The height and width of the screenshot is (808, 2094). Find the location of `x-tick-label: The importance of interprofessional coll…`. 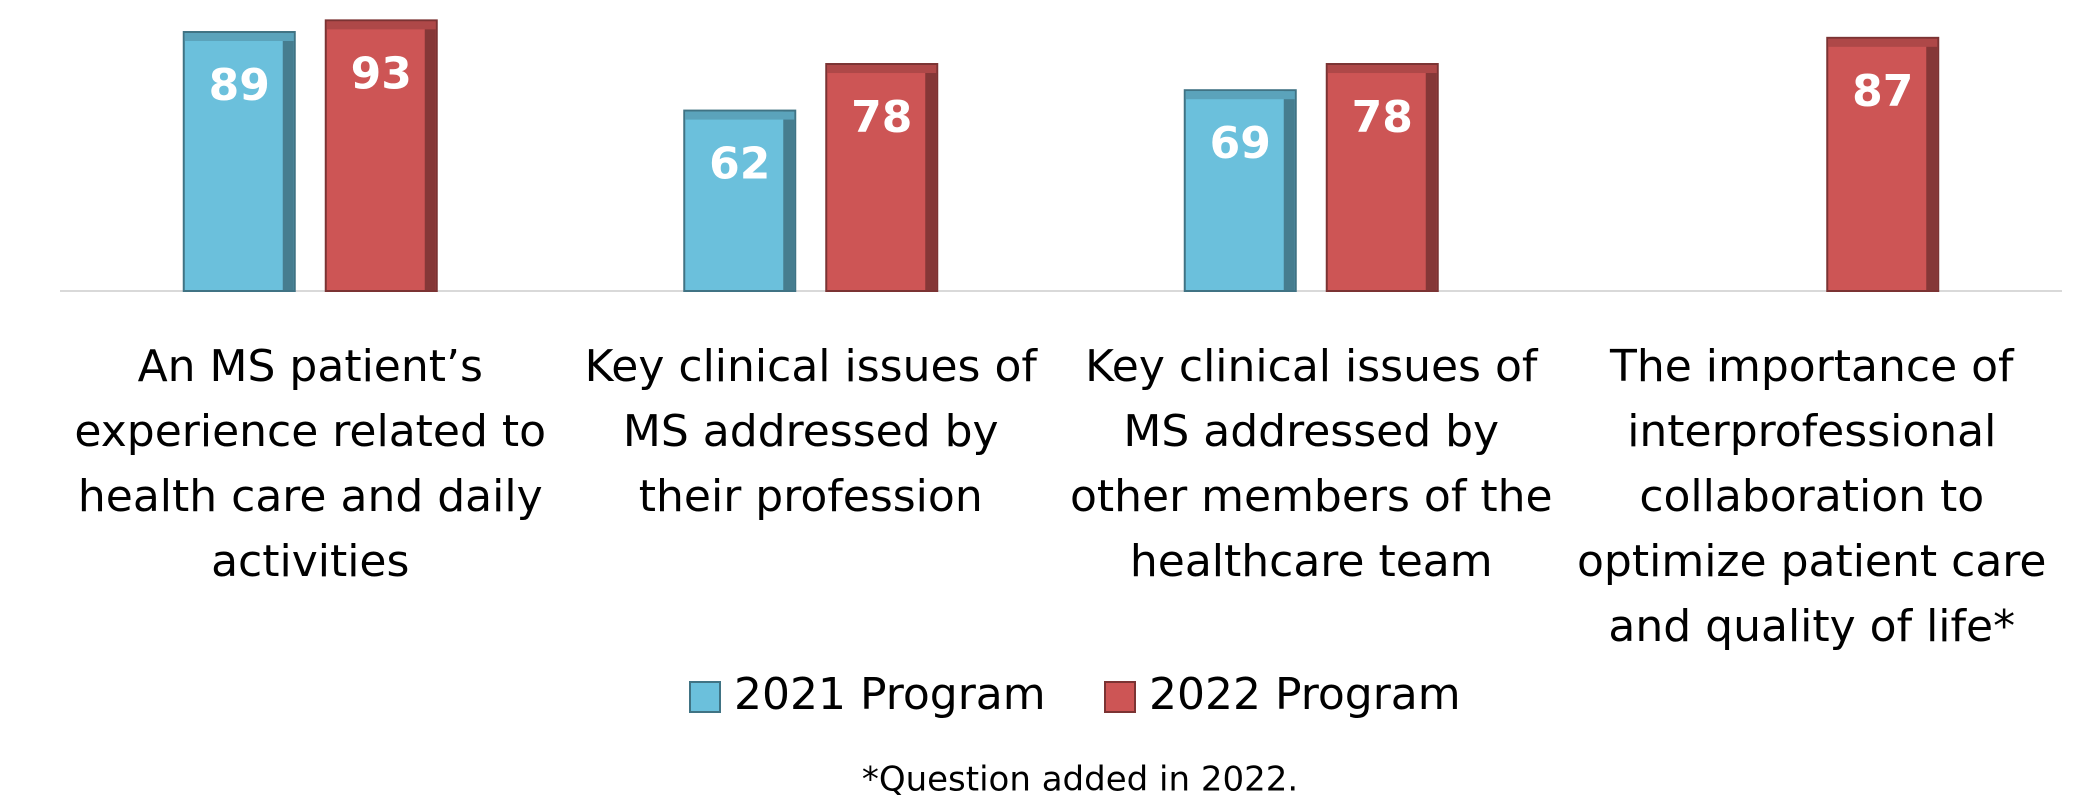

x-tick-label: The importance of interprofessional coll… is located at coordinates (1812, 496).